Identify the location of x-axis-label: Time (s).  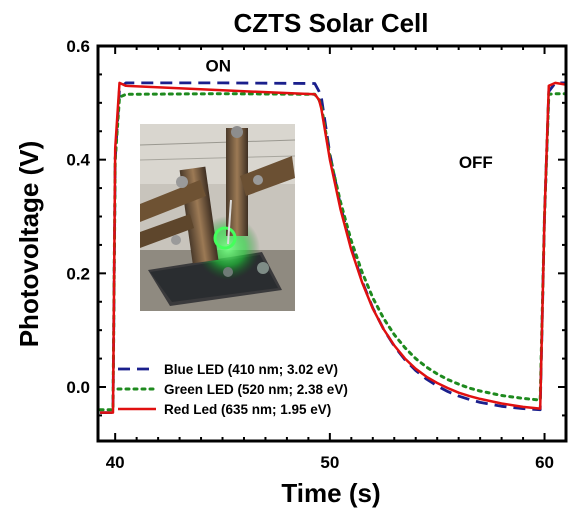
(330, 493).